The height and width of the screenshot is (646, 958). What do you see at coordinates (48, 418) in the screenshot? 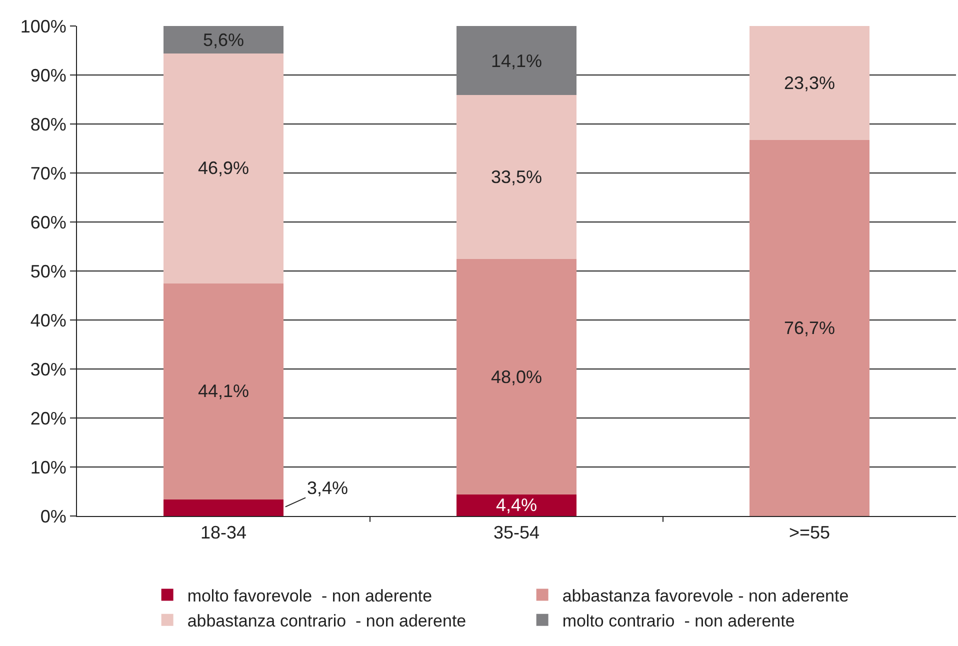
I see `y-tick-label: 20%` at bounding box center [48, 418].